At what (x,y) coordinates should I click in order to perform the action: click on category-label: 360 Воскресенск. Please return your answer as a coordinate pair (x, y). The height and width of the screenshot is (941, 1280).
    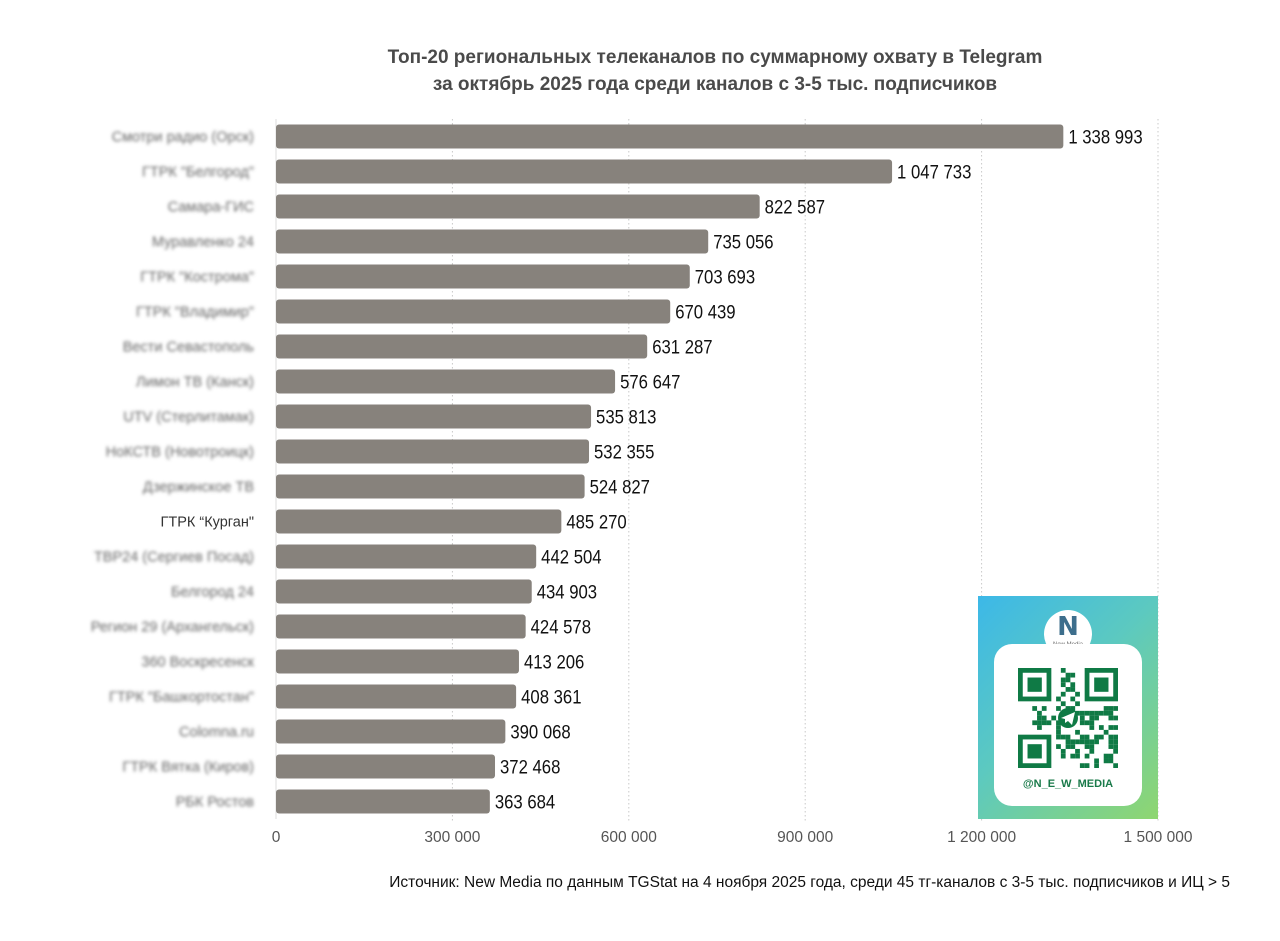
    Looking at the image, I should click on (197, 663).